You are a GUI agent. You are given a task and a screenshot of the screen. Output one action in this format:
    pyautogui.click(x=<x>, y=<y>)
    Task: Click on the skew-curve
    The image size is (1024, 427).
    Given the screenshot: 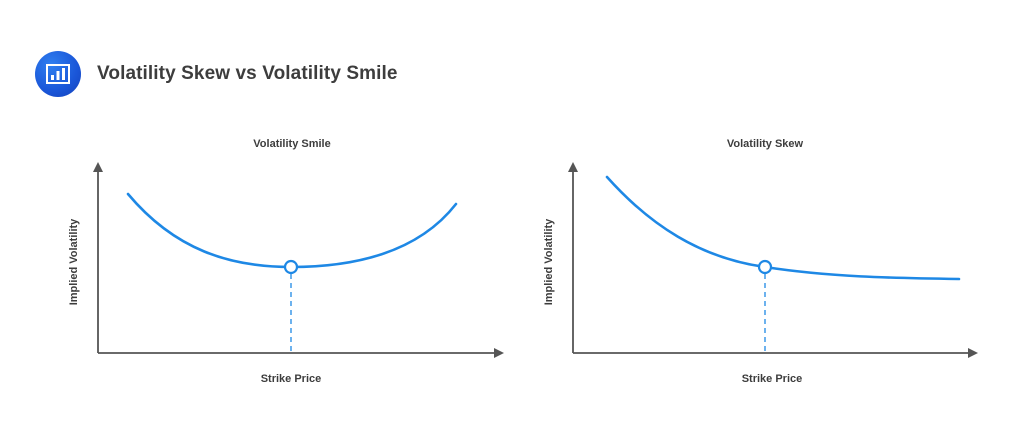 What is the action you would take?
    pyautogui.click(x=783, y=228)
    